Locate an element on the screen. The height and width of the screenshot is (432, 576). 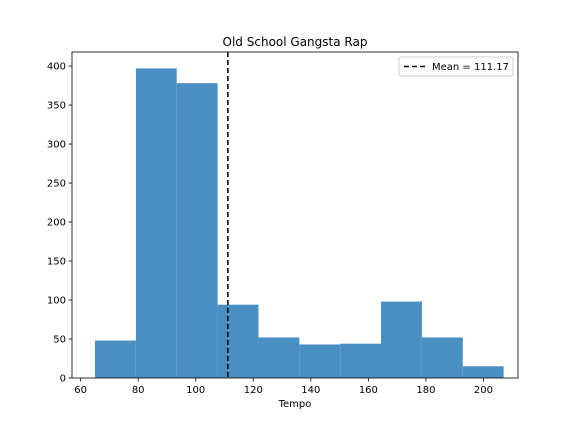
x-tick-label: 200 is located at coordinates (483, 390).